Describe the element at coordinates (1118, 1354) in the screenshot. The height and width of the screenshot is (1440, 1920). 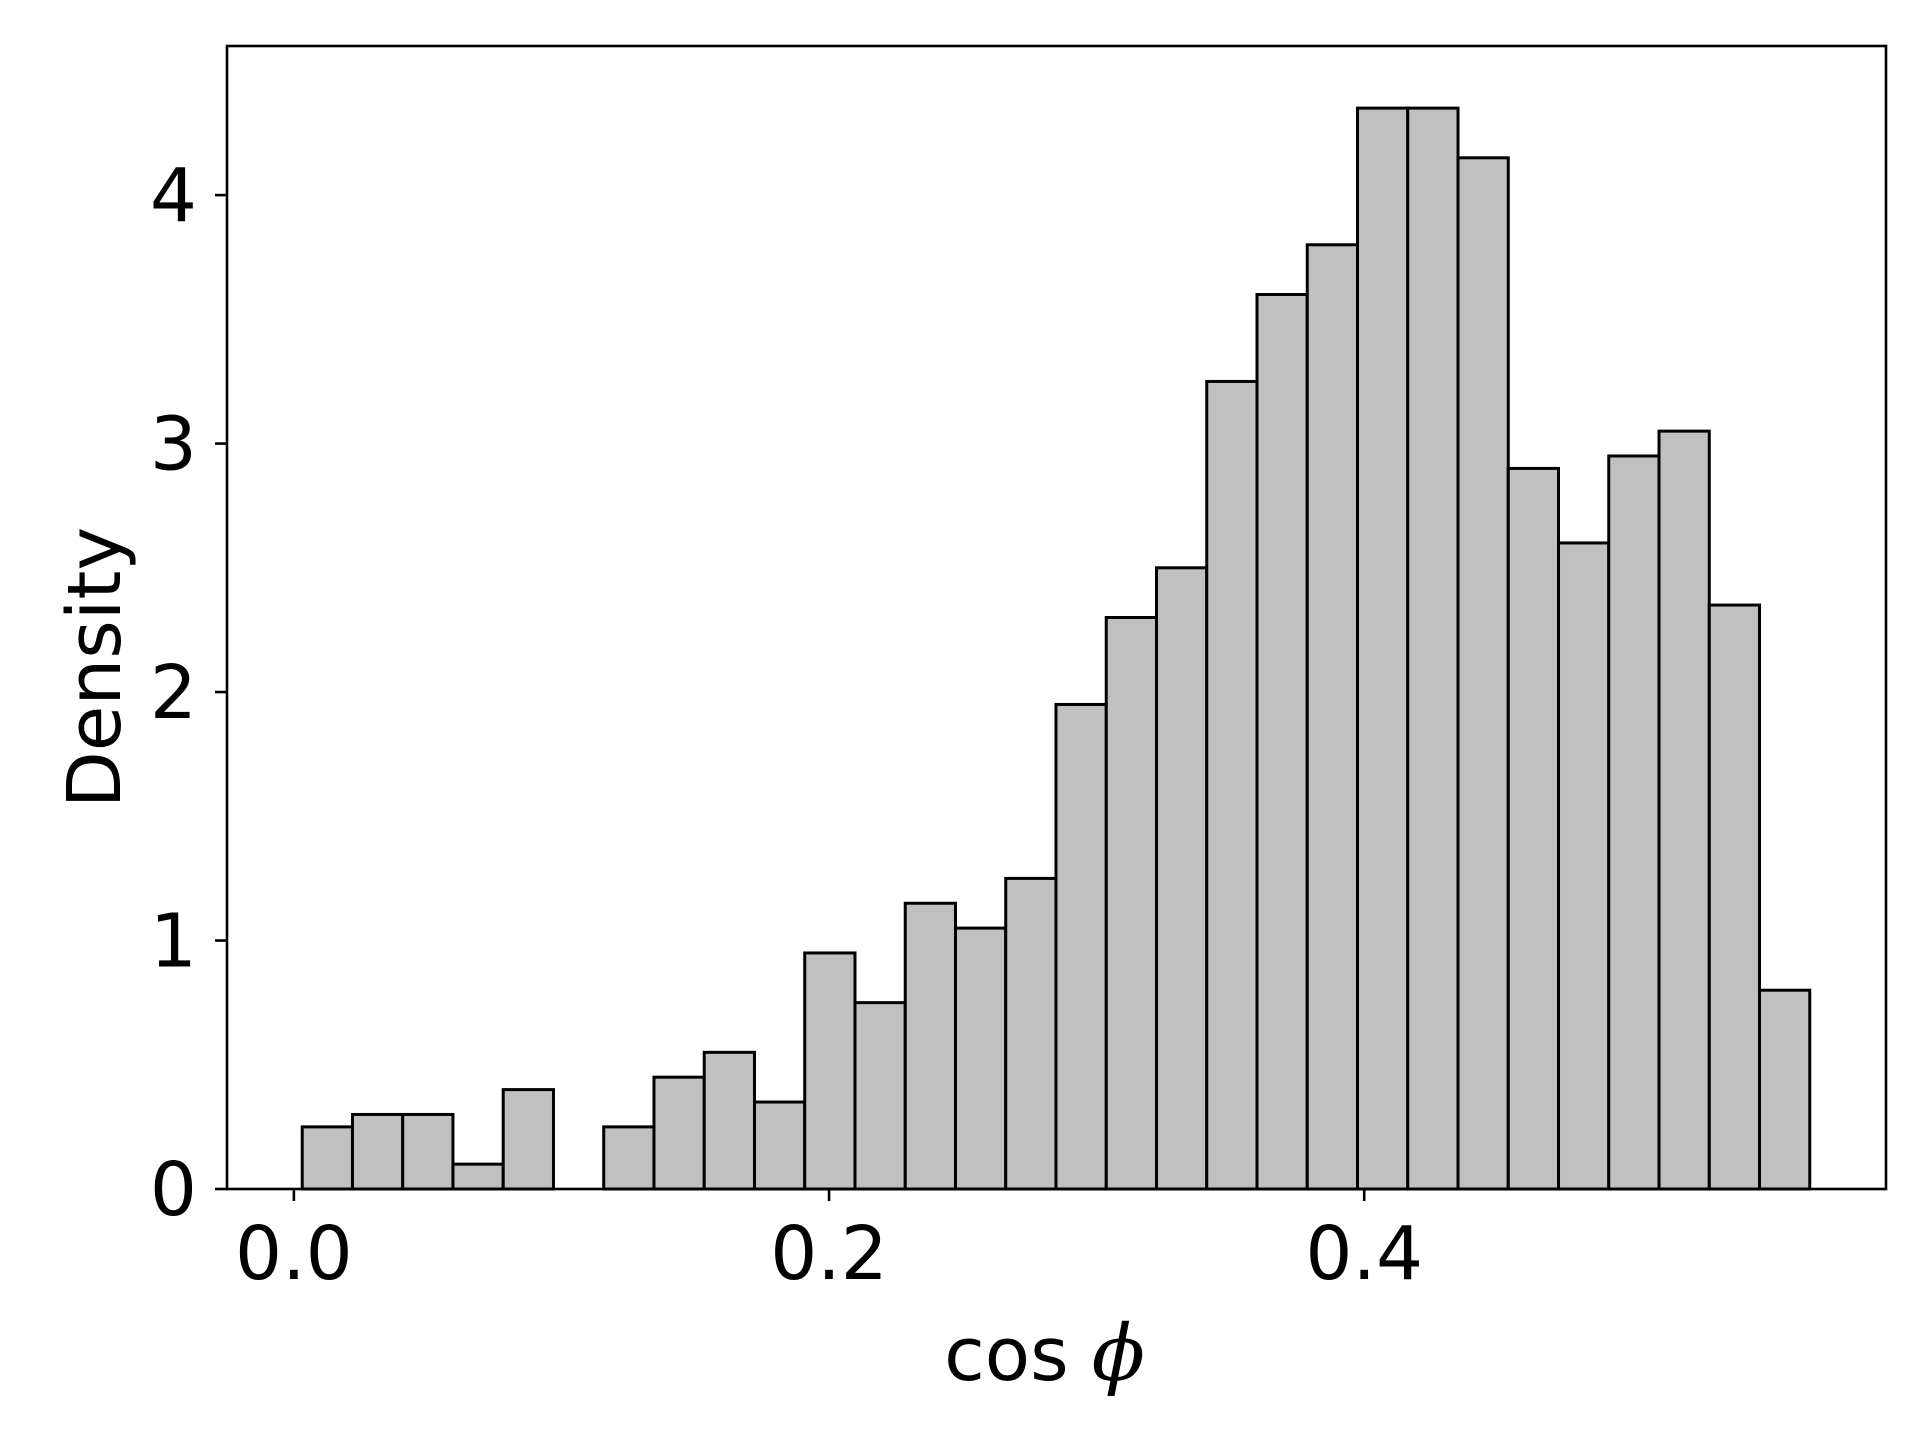
I see `x-axis-label-symbol: ϕ` at that location.